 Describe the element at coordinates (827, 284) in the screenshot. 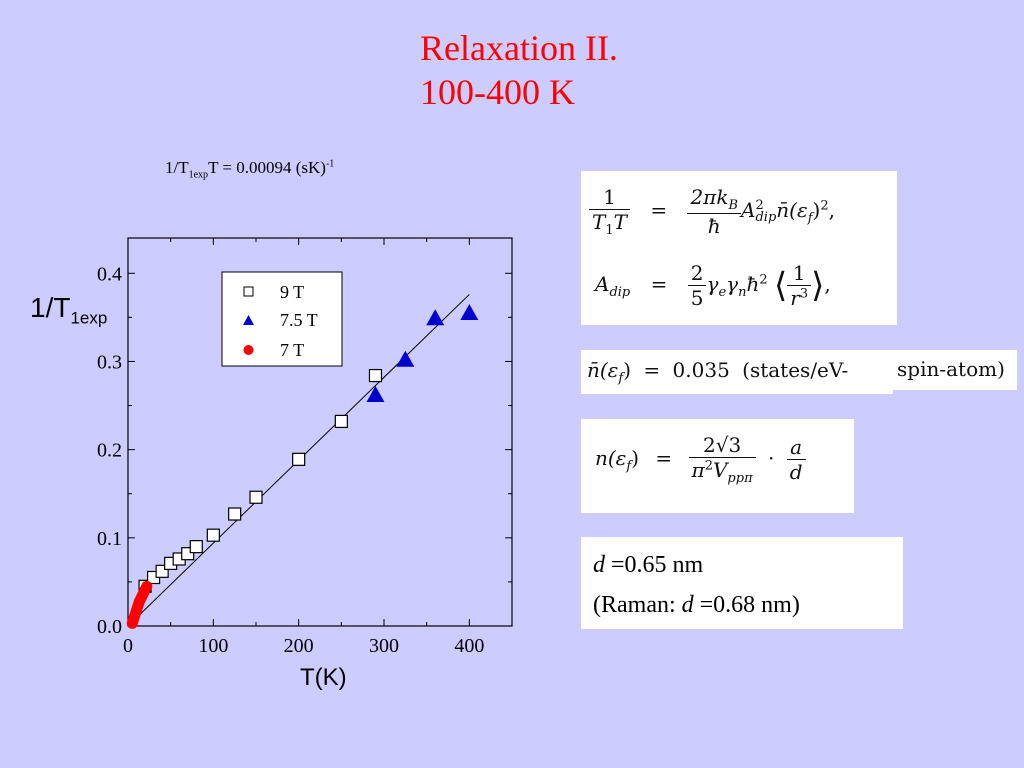

I see `adip-comma: ,` at that location.